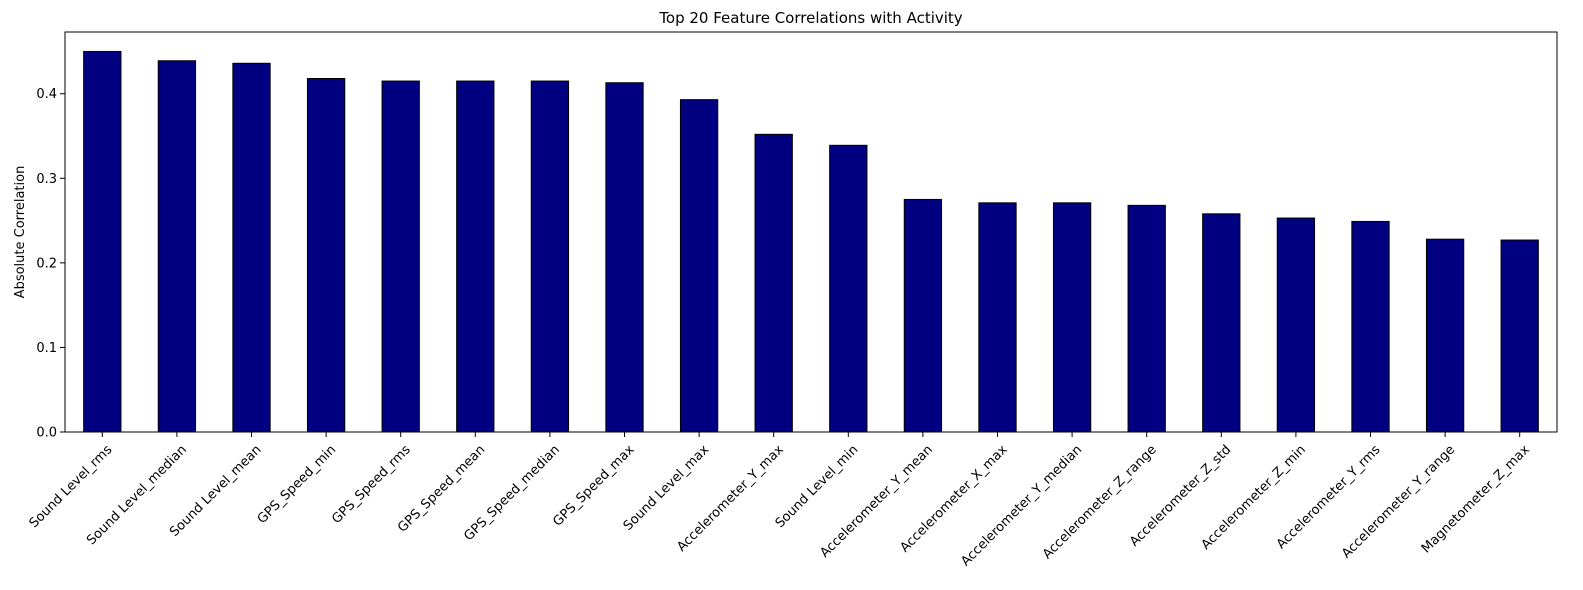 This screenshot has width=1583, height=590. I want to click on x-tick-label: Sound Level_min, so click(817, 486).